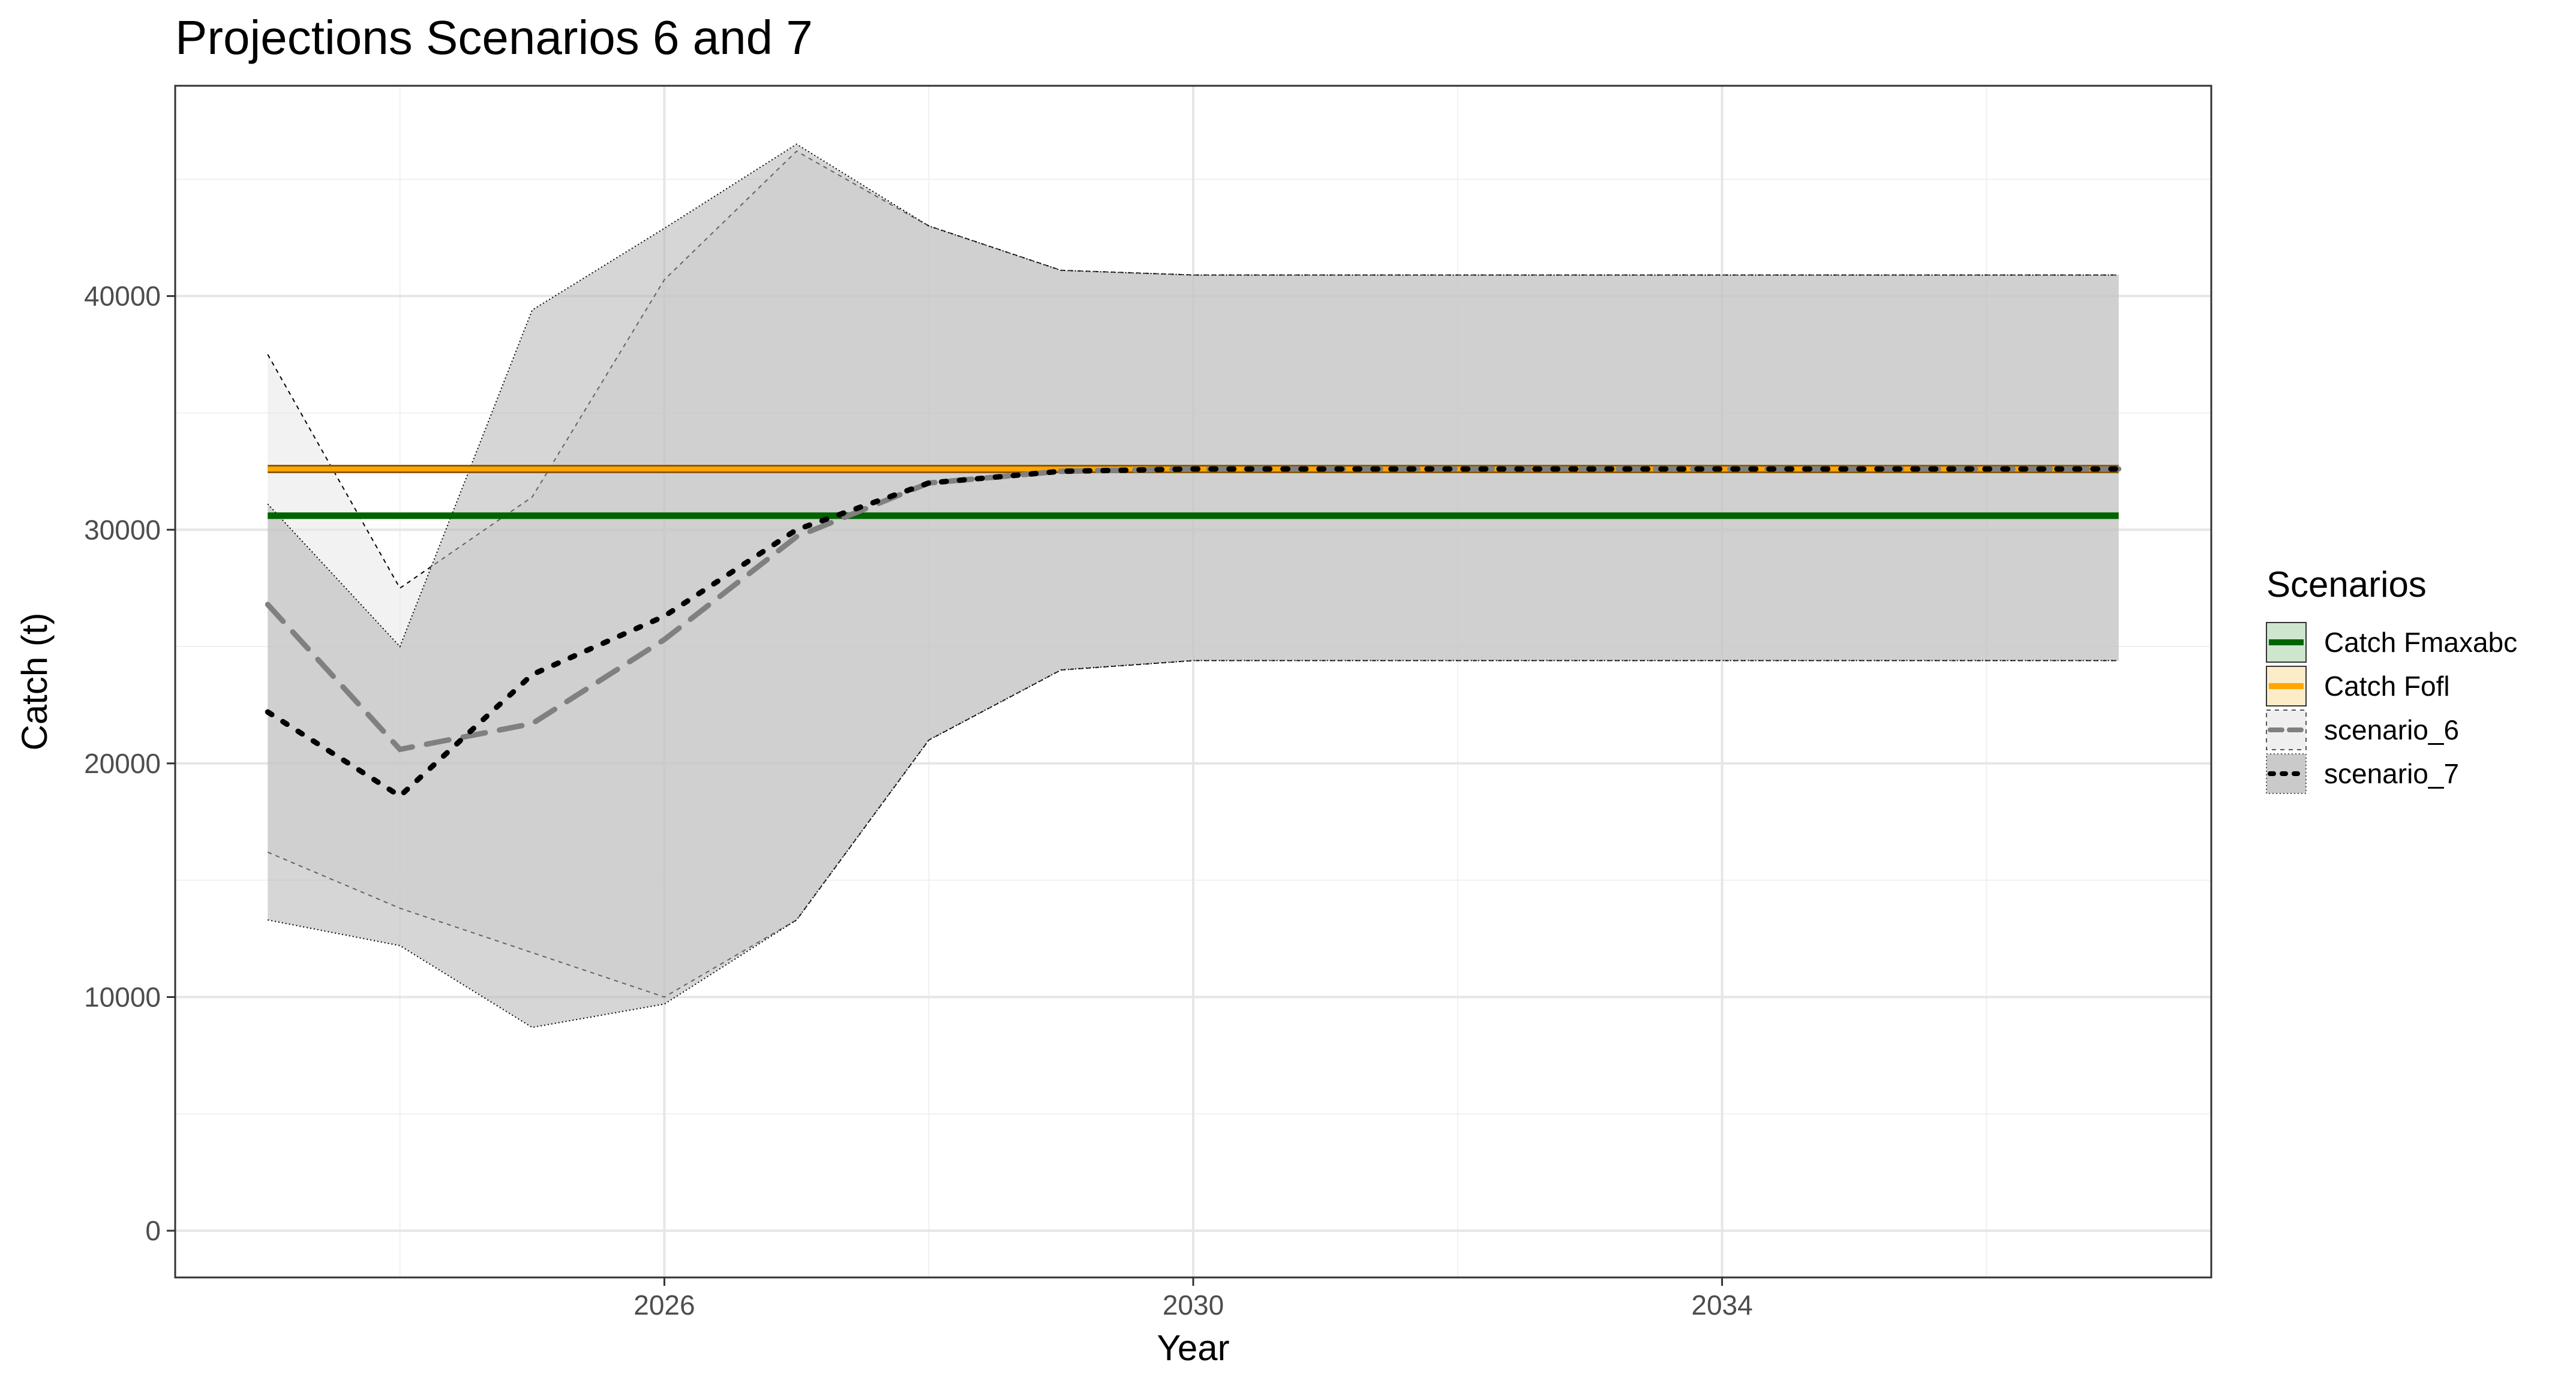  I want to click on y-axis-title: Catch (t), so click(34, 681).